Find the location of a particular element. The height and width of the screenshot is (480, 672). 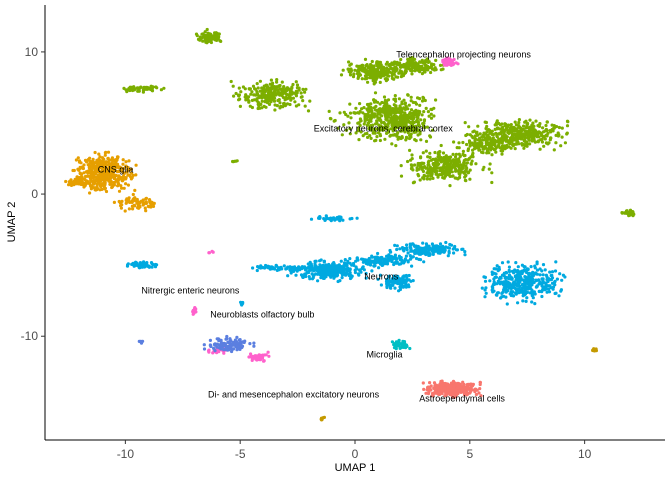

x-tick-label: 10 is located at coordinates (585, 454).